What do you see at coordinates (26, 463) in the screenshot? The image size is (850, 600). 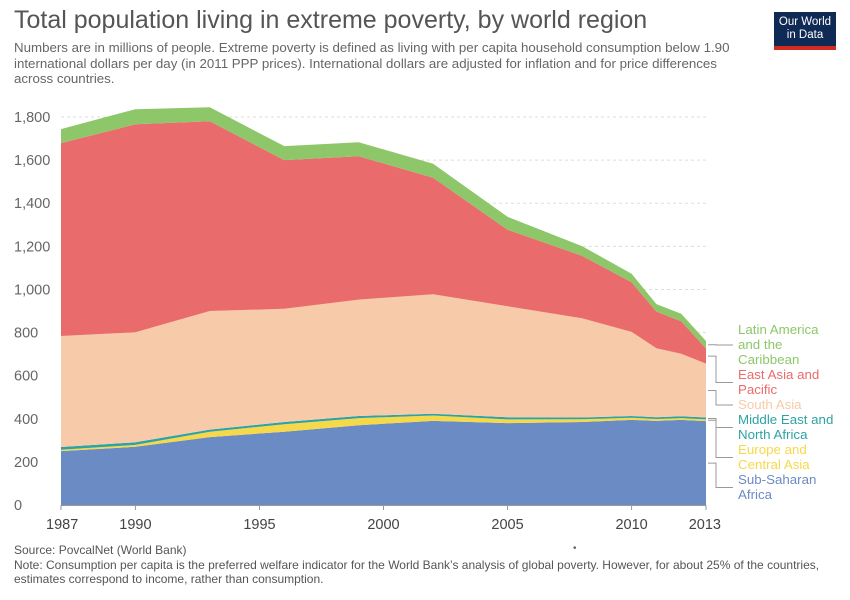 I see `y-tick-label: 200` at bounding box center [26, 463].